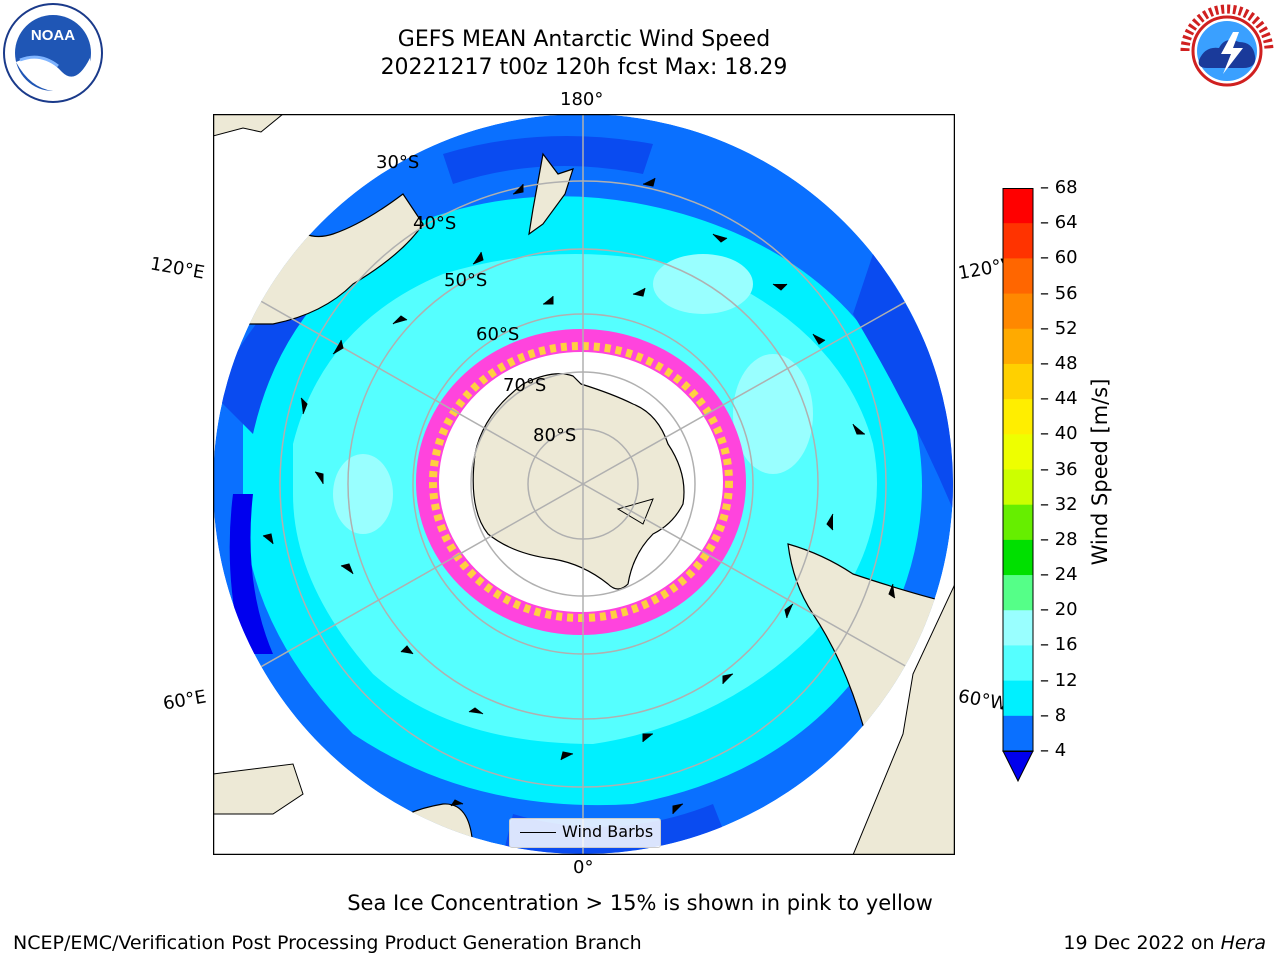 Image resolution: width=1280 pixels, height=960 pixels. Describe the element at coordinates (1059, 363) in the screenshot. I see `colorbar-tick-label: – 48` at that location.